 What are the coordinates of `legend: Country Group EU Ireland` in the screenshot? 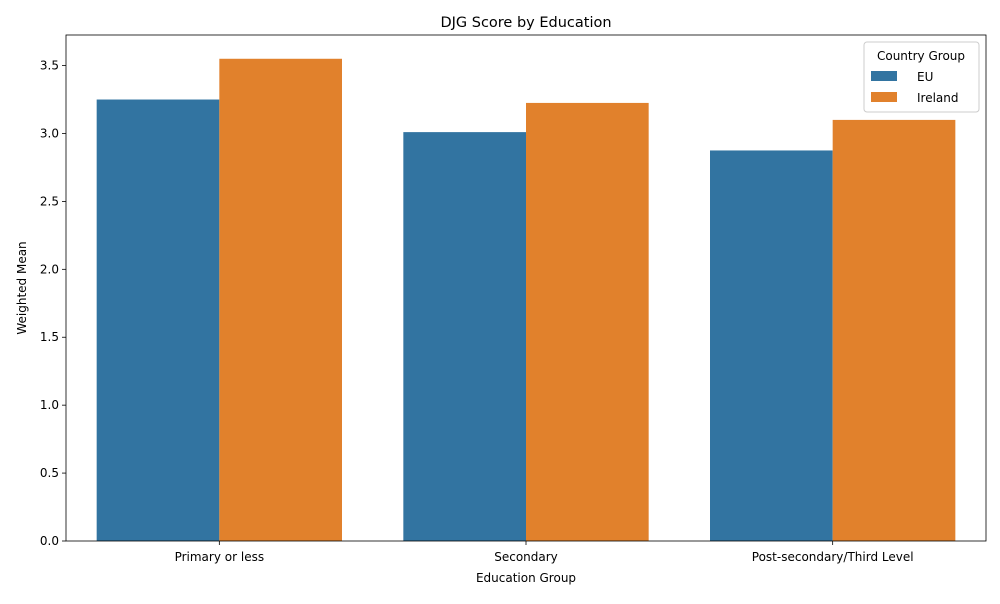 It's located at (921, 77).